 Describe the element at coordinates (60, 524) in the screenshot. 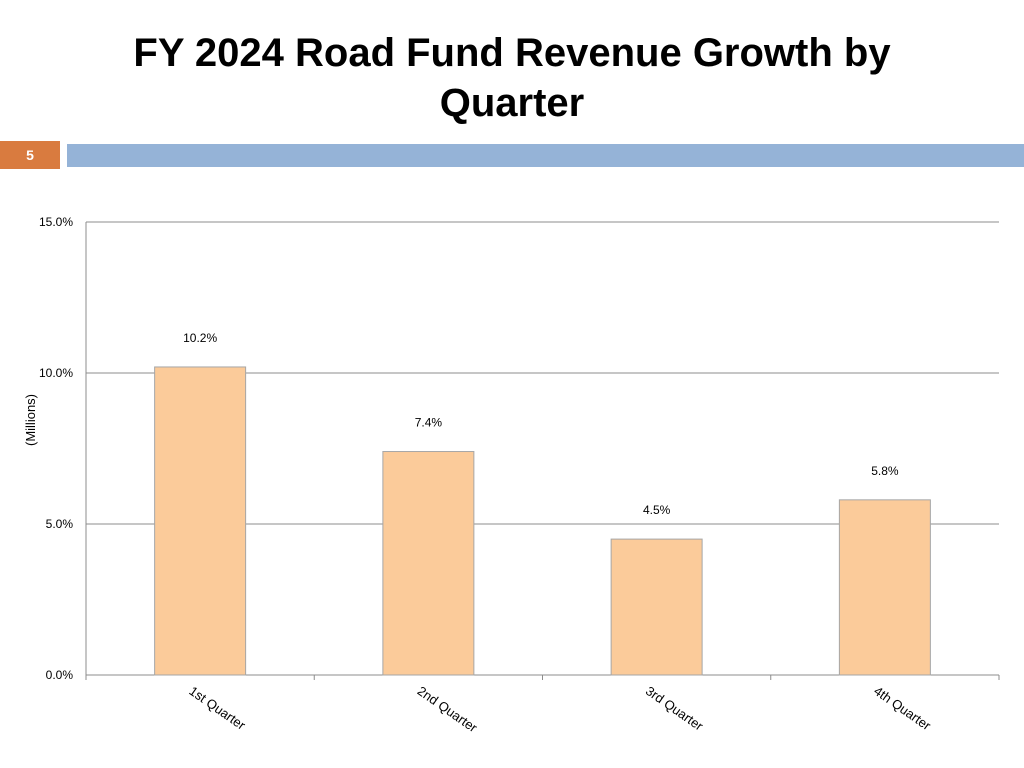

I see `y-tick-label: 5.0%` at that location.